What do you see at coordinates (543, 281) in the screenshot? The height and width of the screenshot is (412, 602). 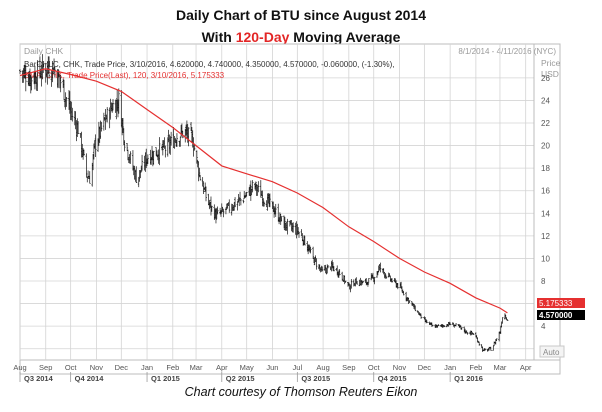 I see `y-tick-label: 8` at bounding box center [543, 281].